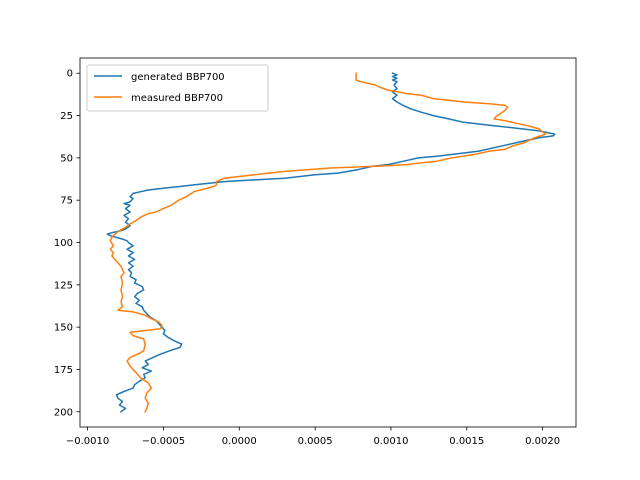 The image size is (640, 480). What do you see at coordinates (63, 412) in the screenshot?
I see `y-tick-label-8: 200` at bounding box center [63, 412].